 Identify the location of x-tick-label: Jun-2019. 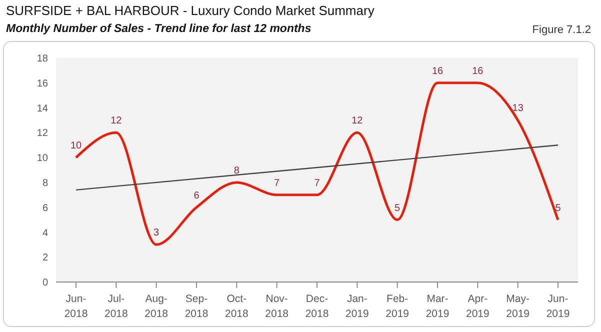
(558, 306).